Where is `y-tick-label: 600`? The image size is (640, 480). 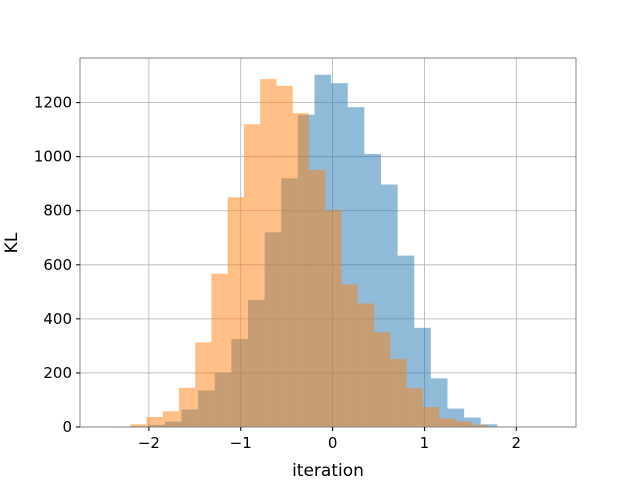 y-tick-label: 600 is located at coordinates (57, 265).